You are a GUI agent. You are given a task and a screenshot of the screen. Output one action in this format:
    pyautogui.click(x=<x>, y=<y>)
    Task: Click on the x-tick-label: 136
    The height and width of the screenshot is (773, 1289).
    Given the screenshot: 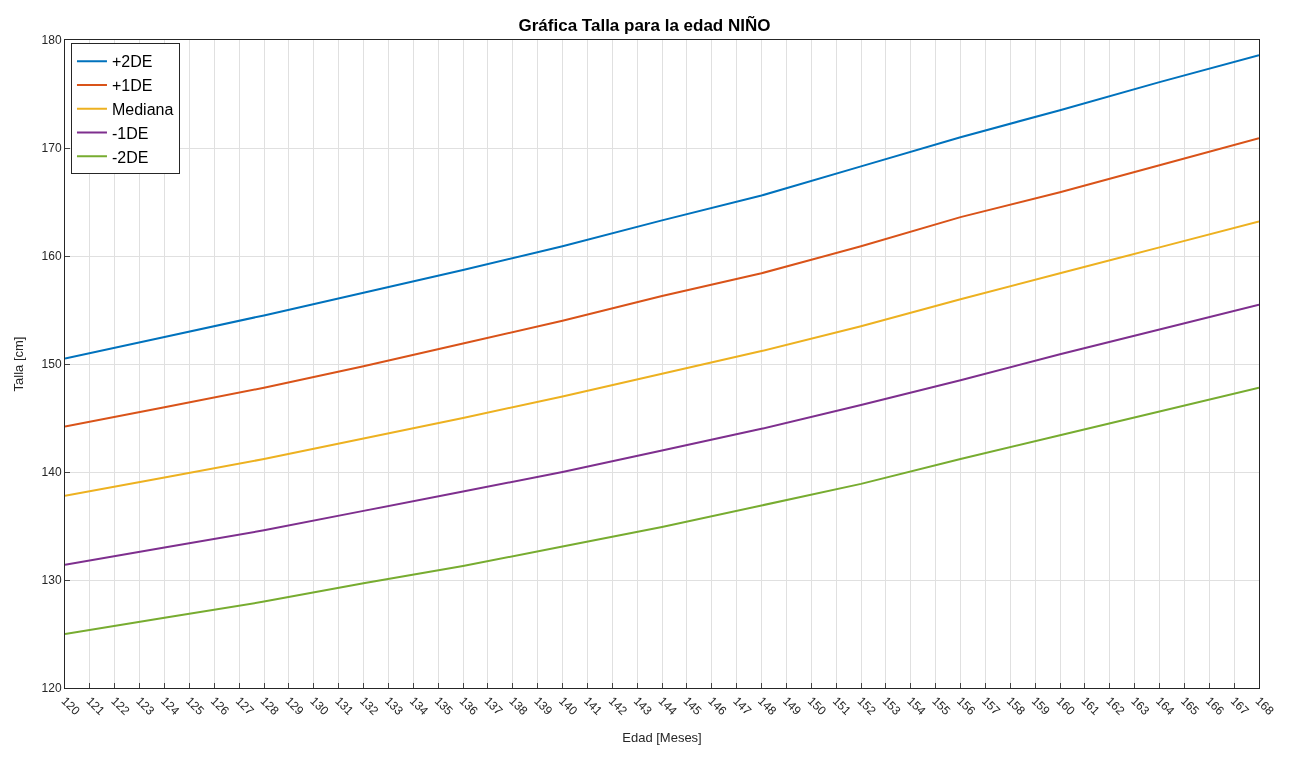 What is the action you would take?
    pyautogui.click(x=468, y=706)
    